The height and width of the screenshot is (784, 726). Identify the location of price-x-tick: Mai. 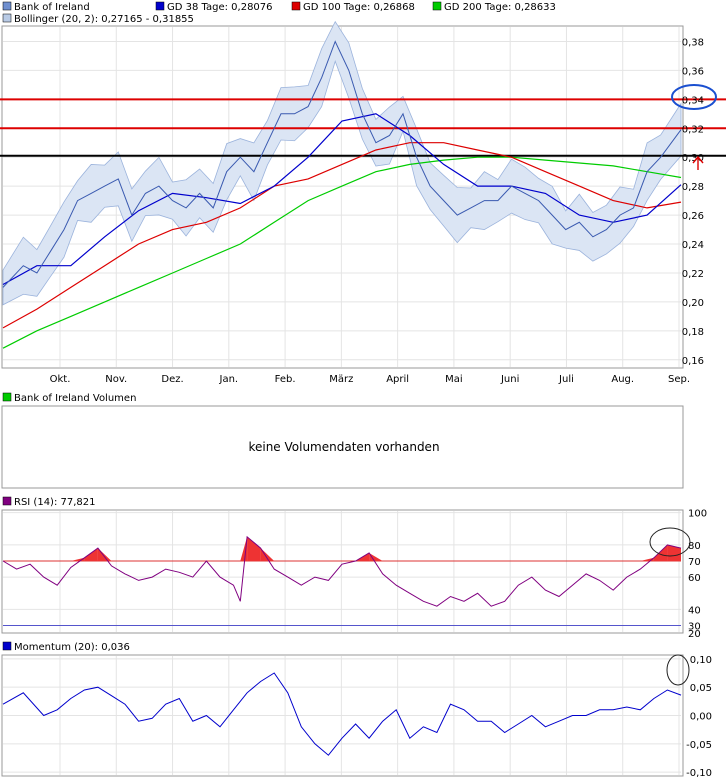
(454, 379).